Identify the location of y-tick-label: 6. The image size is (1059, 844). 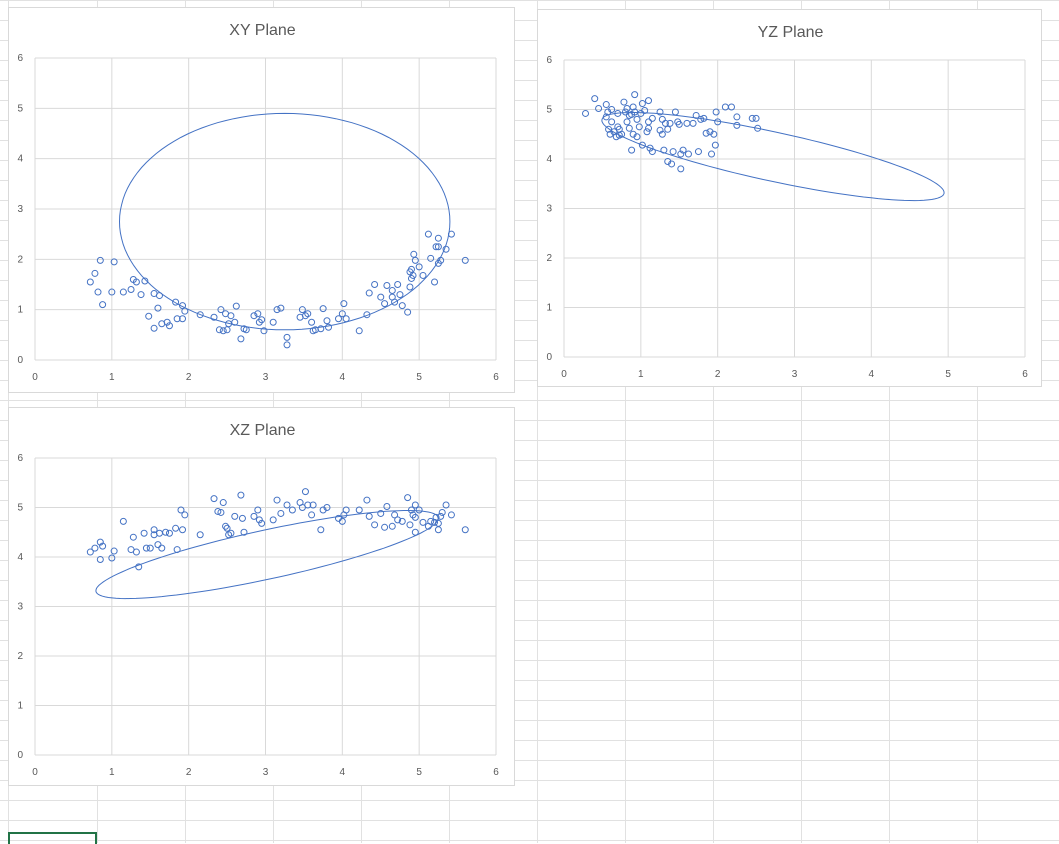
(549, 60).